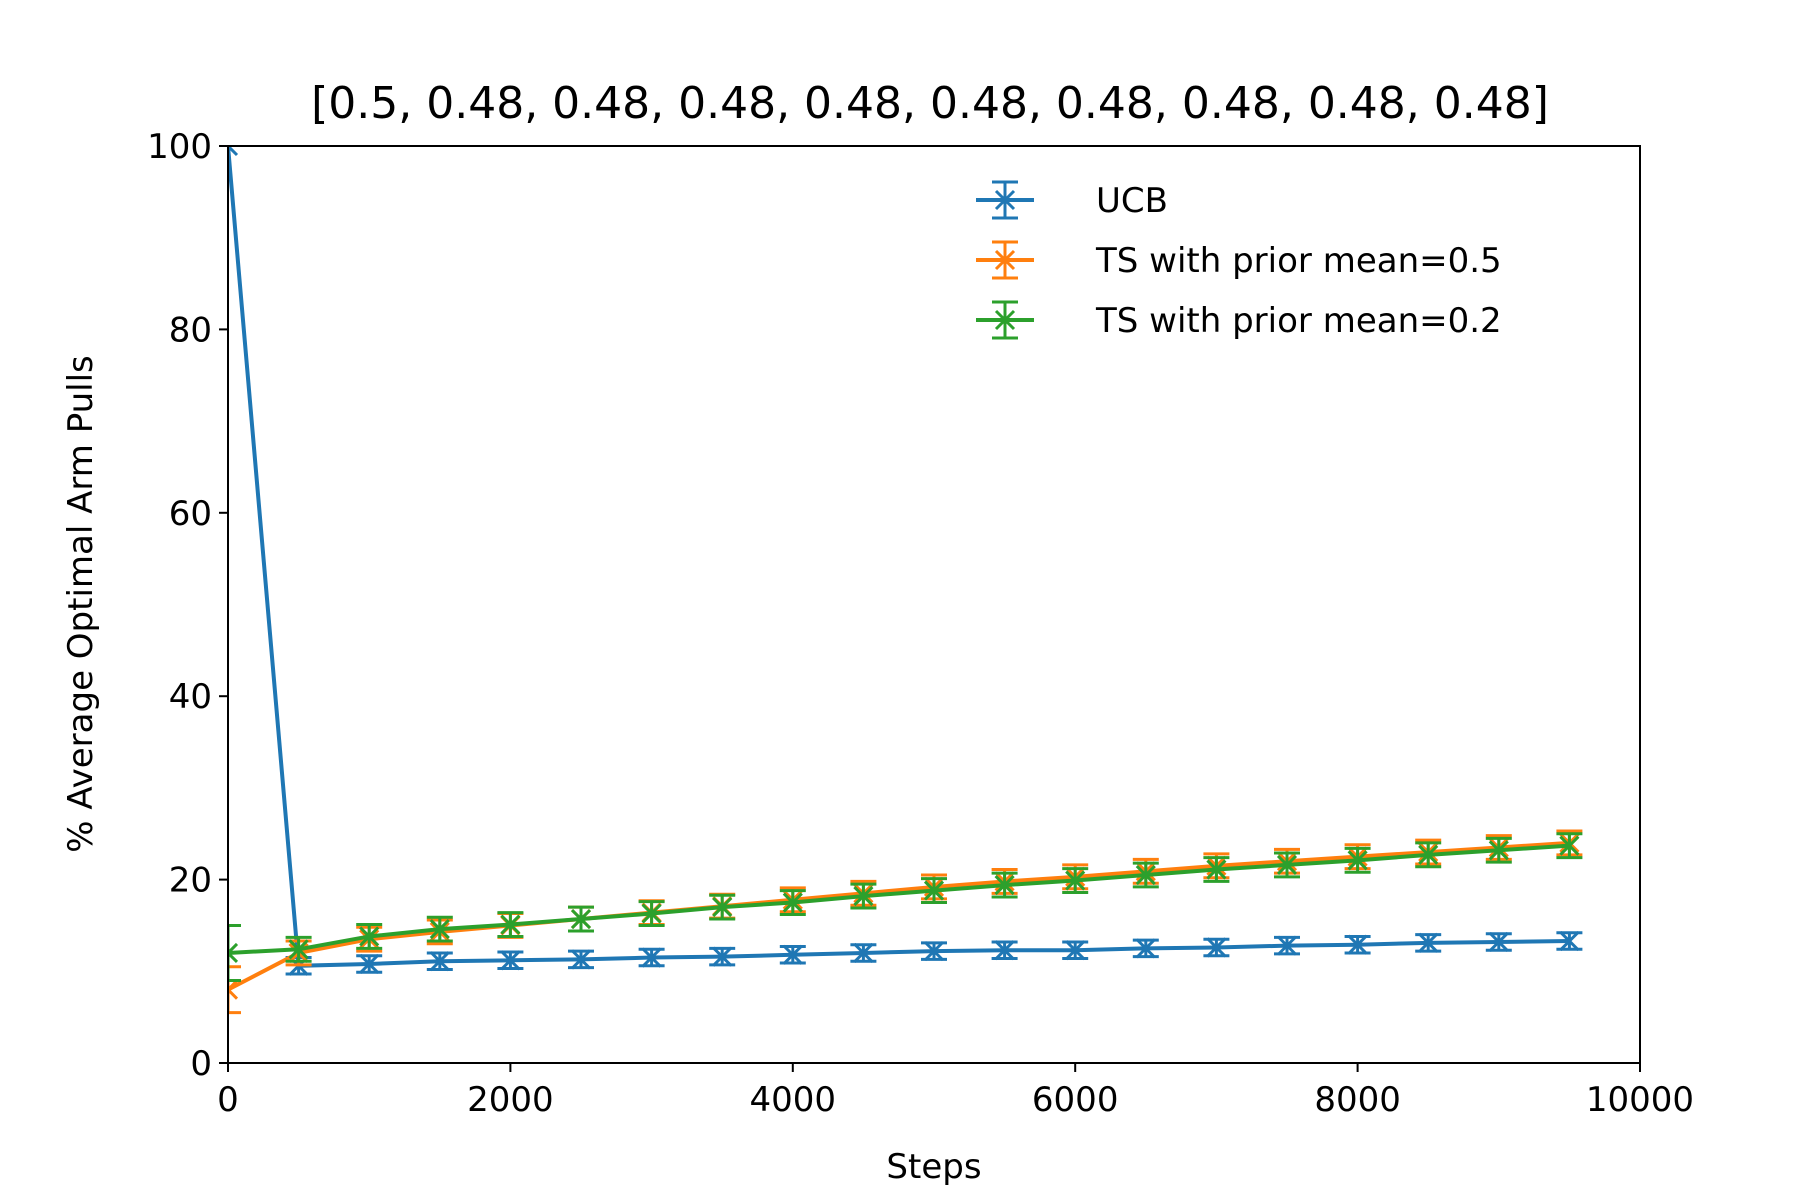 The width and height of the screenshot is (1800, 1200). What do you see at coordinates (81, 604) in the screenshot?
I see `y-axis-label: % Average Optimal Arm Pulls` at bounding box center [81, 604].